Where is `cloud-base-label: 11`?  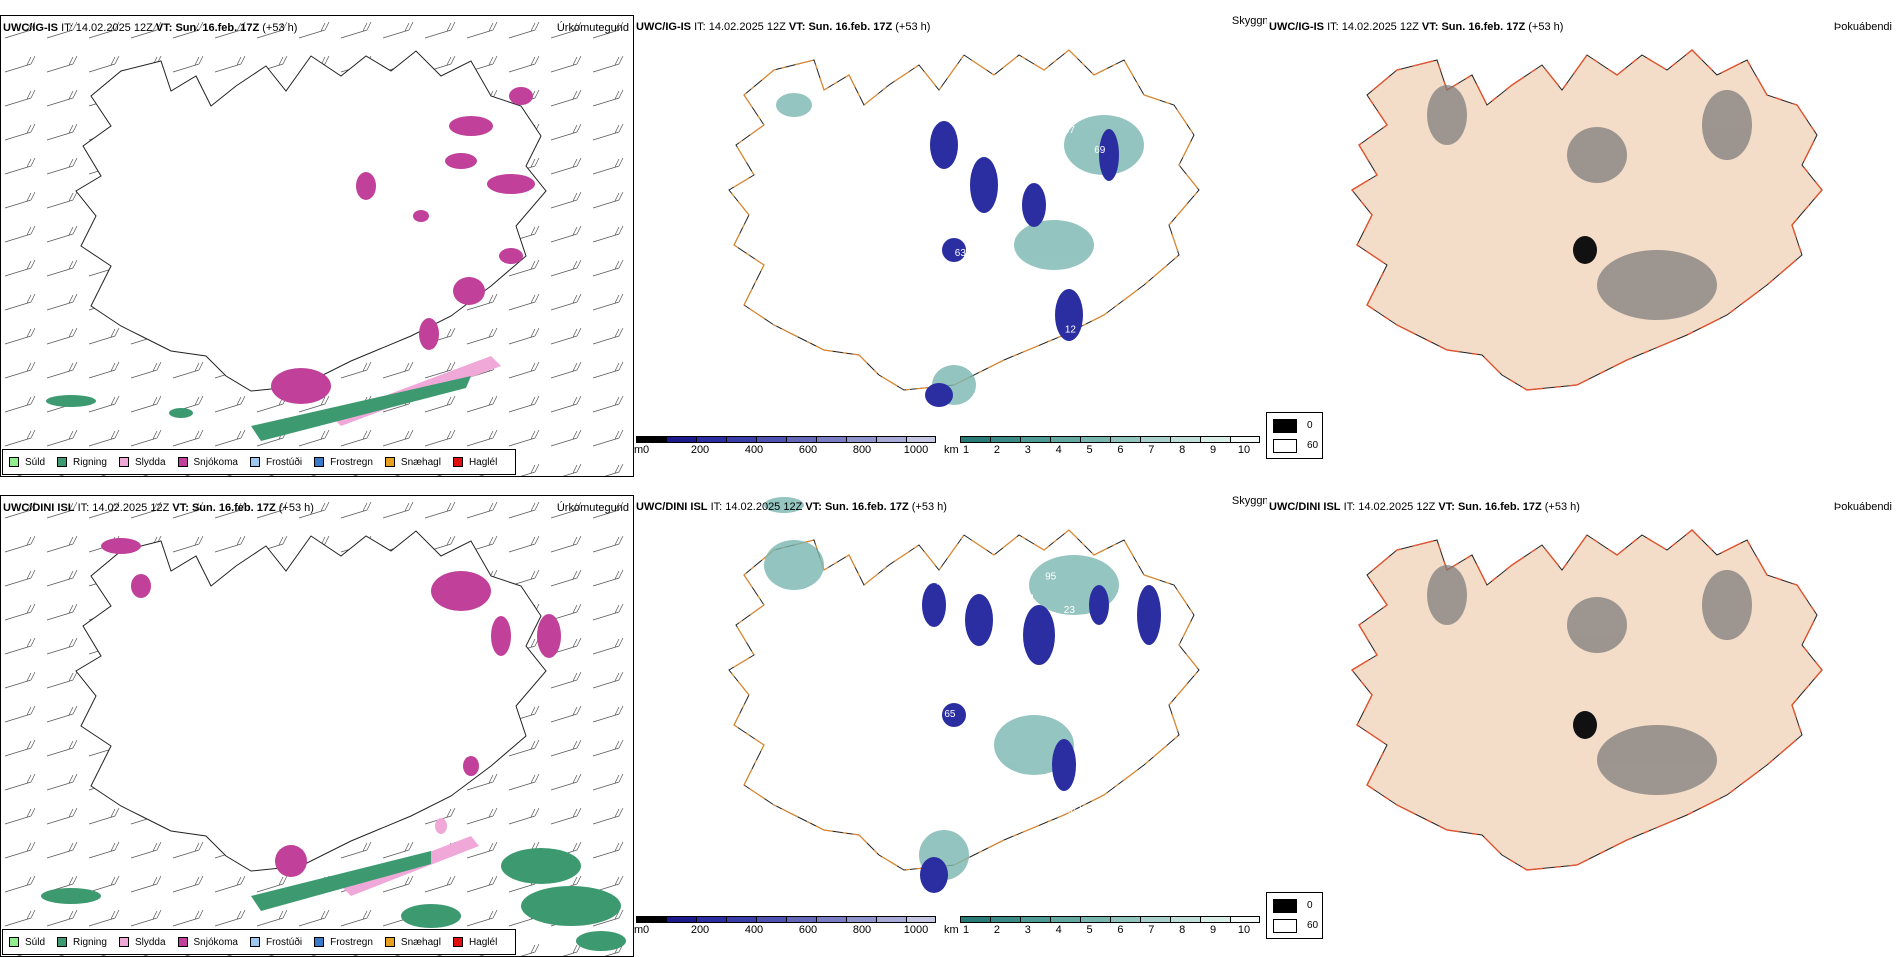
cloud-base-label: 11 is located at coordinates (1030, 599).